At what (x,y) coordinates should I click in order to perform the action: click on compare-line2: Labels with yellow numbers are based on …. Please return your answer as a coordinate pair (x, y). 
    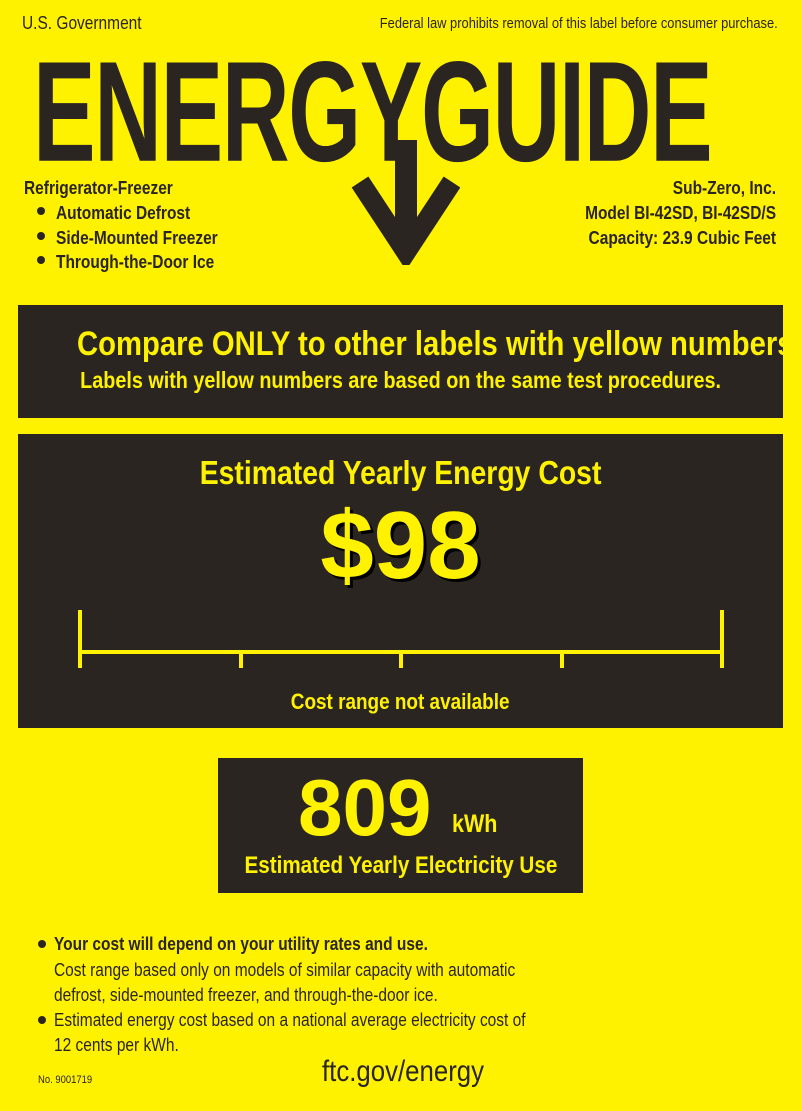
    Looking at the image, I should click on (400, 380).